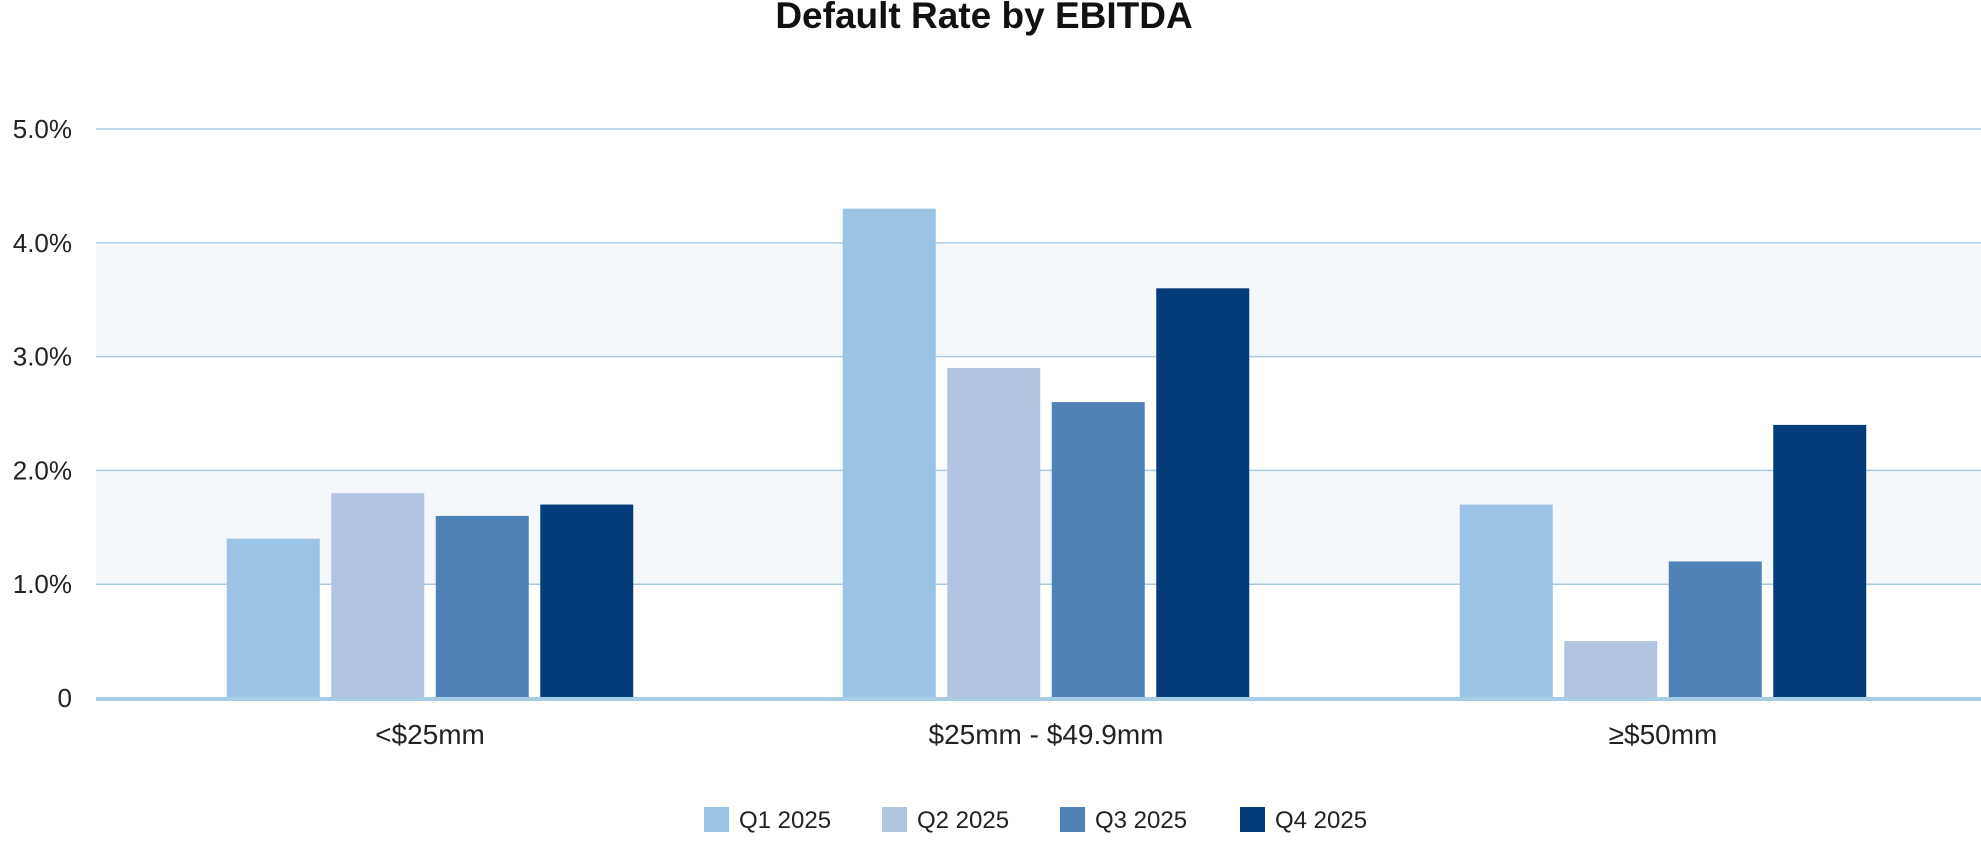 The image size is (1981, 861). I want to click on legend-label: Q1 2025, so click(785, 820).